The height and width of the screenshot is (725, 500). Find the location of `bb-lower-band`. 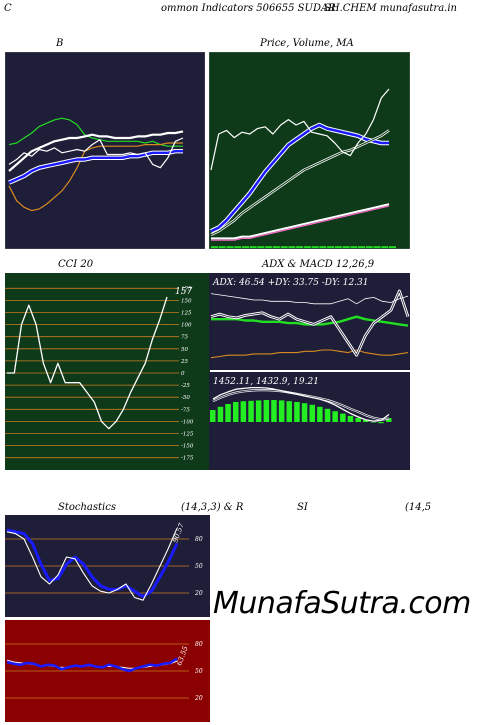

bb-lower-band is located at coordinates (95, 177).